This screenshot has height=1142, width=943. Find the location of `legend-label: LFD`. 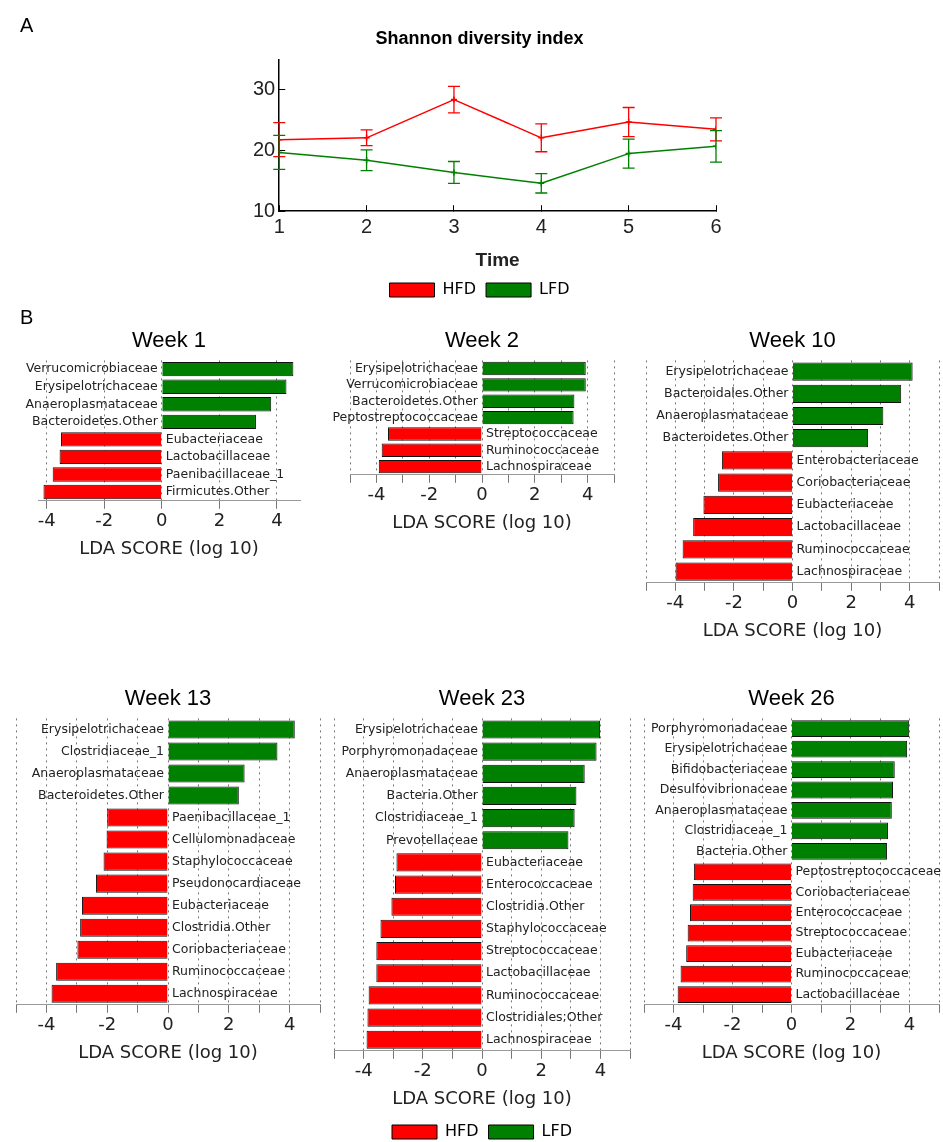

legend-label: LFD is located at coordinates (556, 1131).